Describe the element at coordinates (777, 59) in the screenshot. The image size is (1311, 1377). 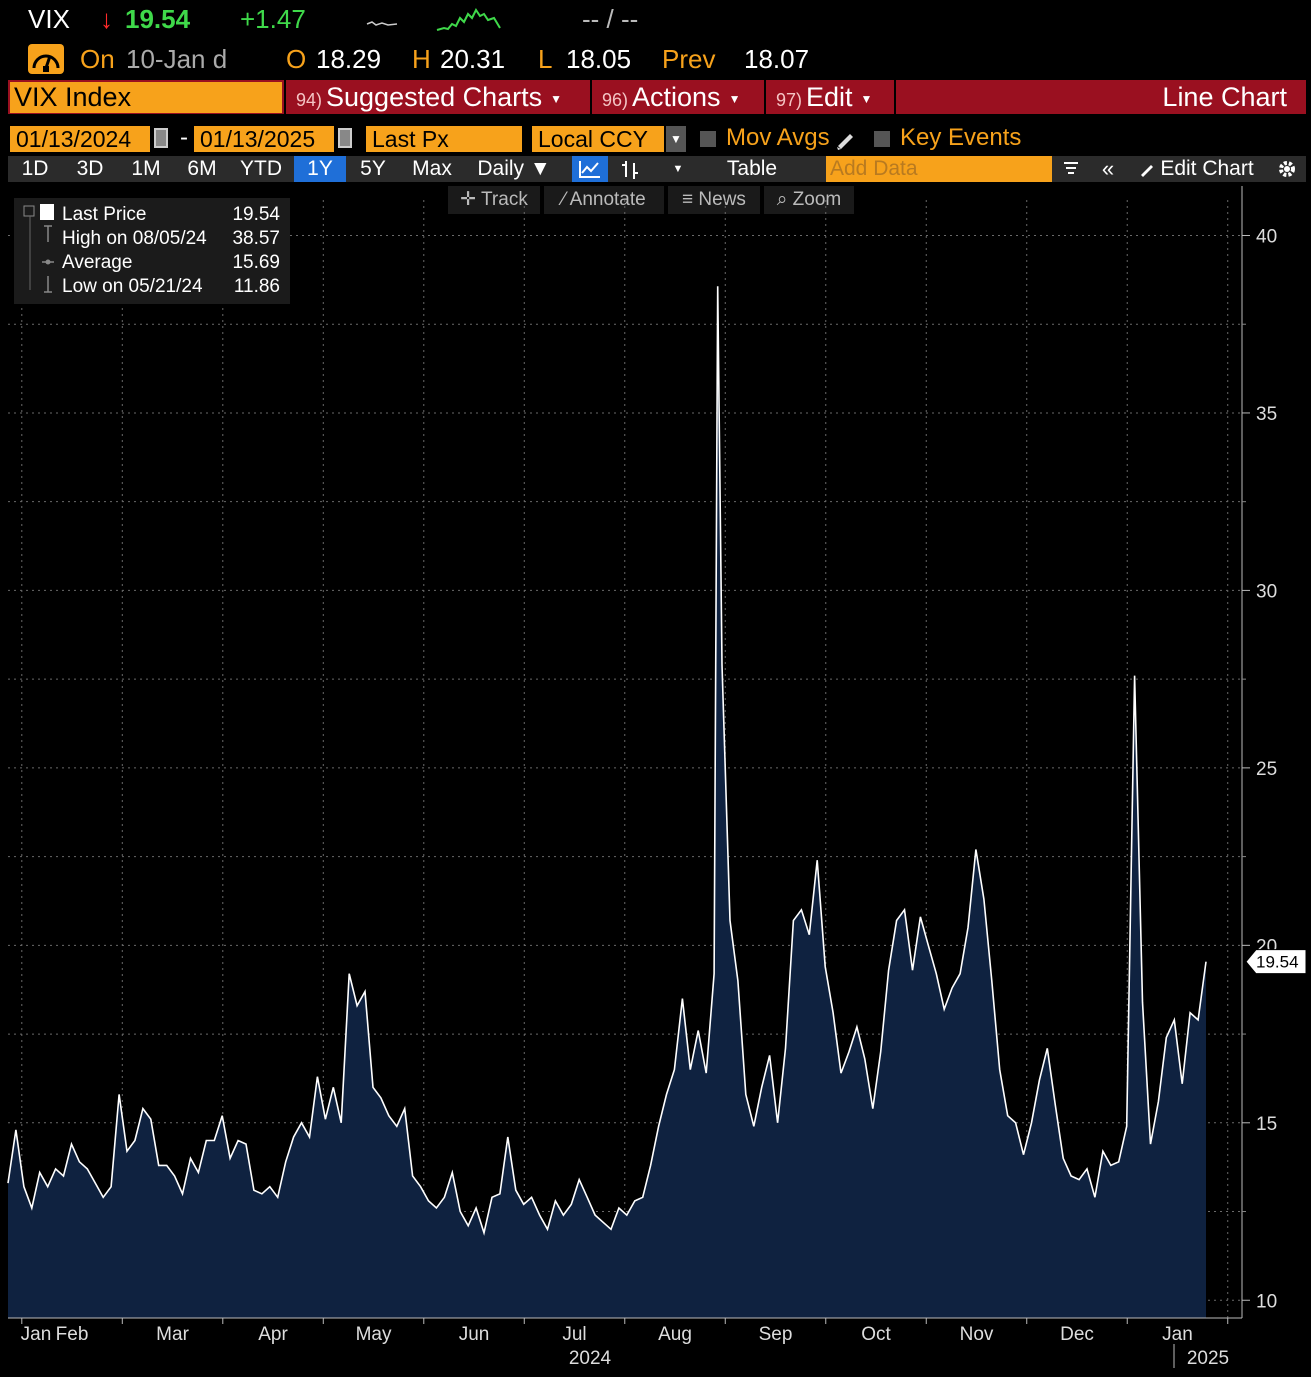
I see `prev-value: 18.07` at that location.